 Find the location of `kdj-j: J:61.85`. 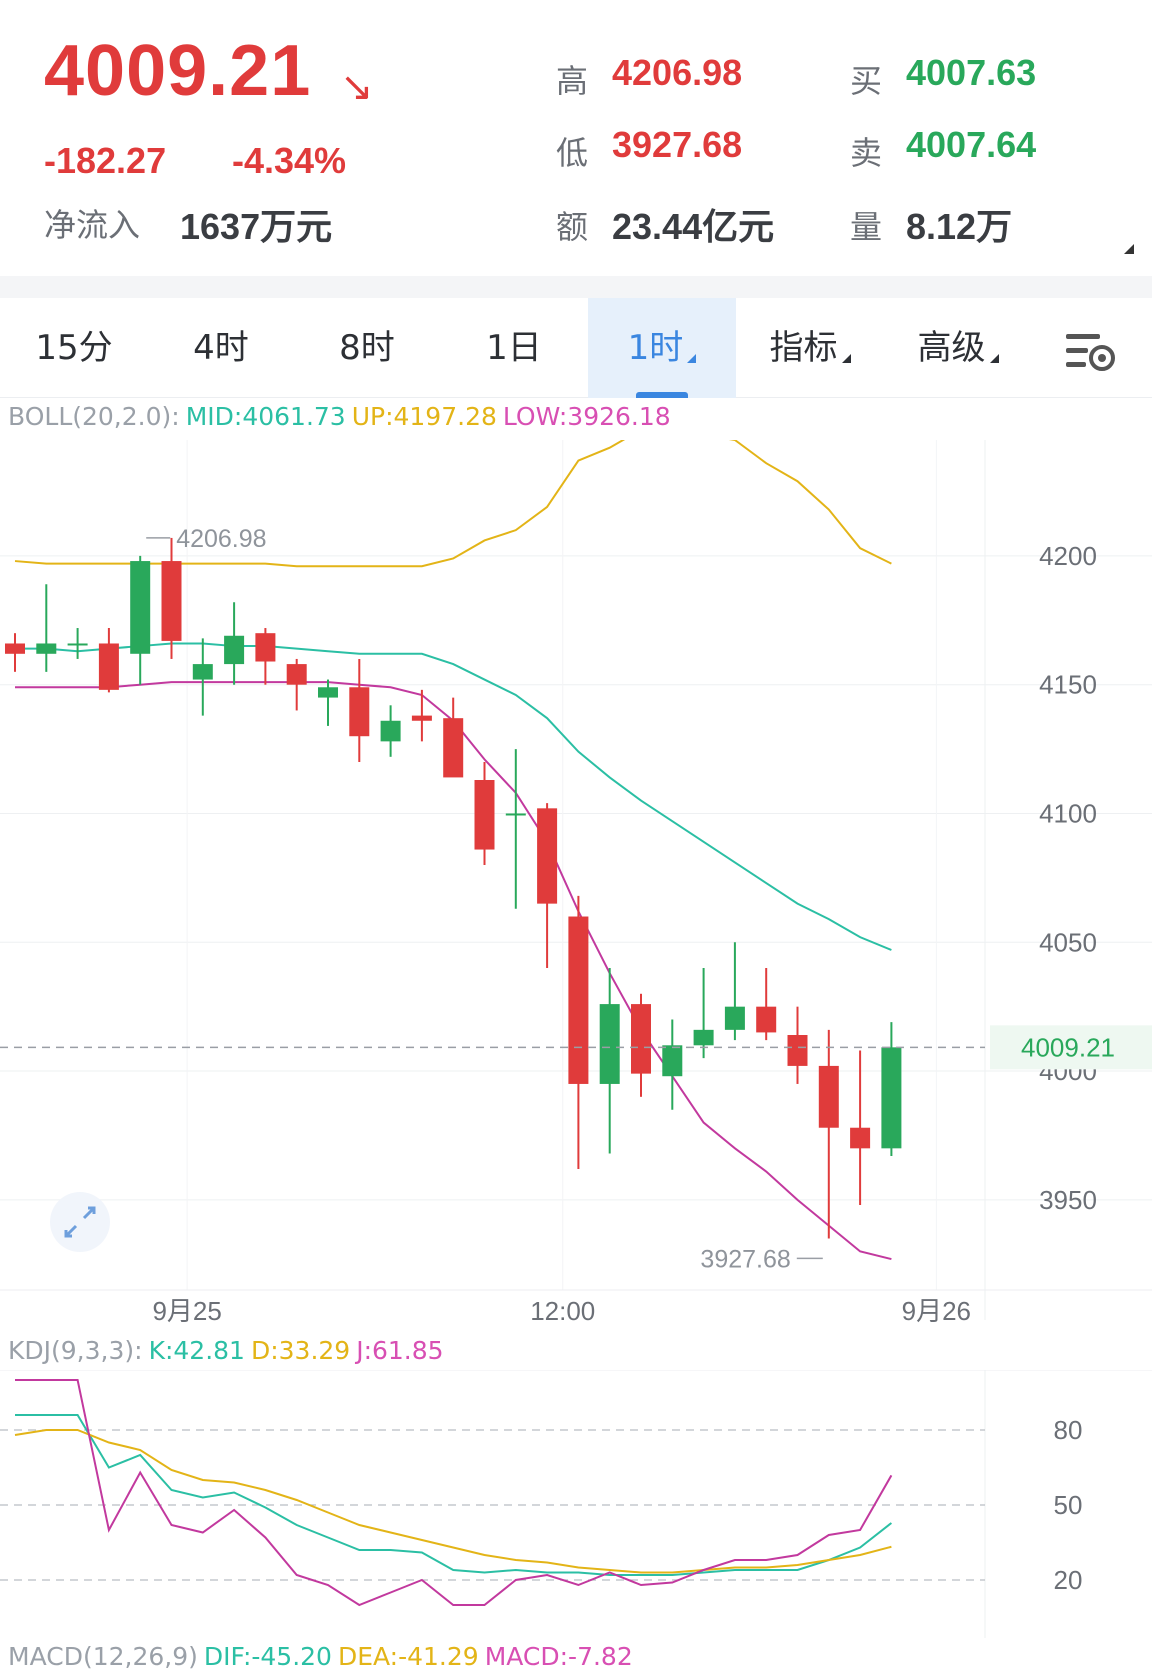

kdj-j: J:61.85 is located at coordinates (400, 1350).